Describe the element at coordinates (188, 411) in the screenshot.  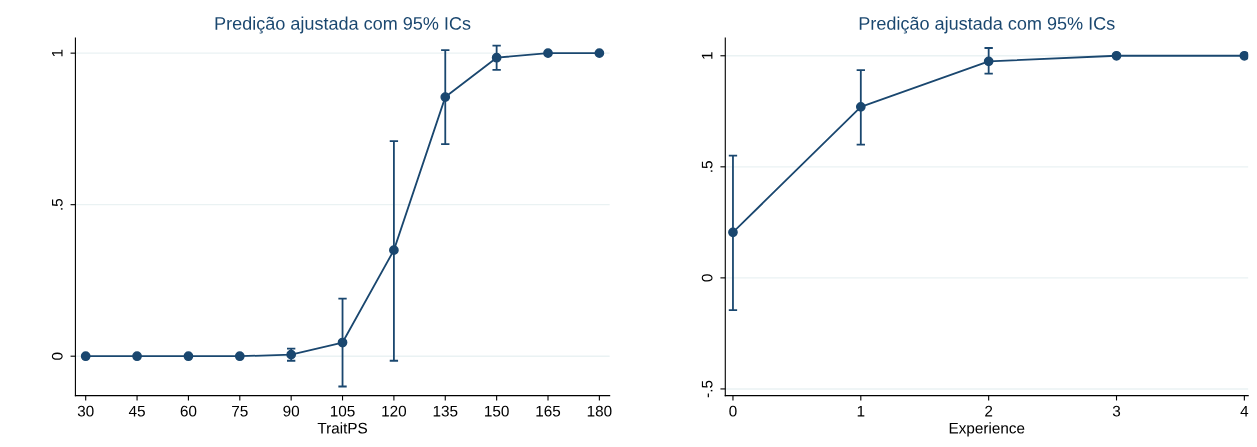
I see `x-tick-label: 60` at that location.